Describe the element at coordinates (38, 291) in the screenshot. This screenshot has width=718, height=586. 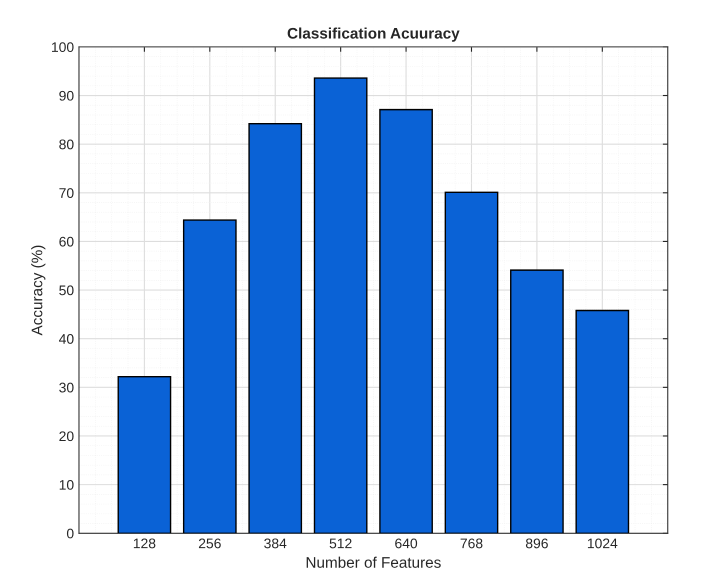
I see `y-axis-title: Accuracy (%)` at that location.